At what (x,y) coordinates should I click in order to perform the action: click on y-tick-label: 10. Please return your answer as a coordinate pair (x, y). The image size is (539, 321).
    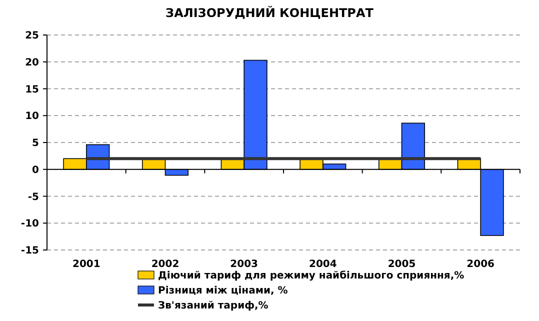
    Looking at the image, I should click on (32, 116).